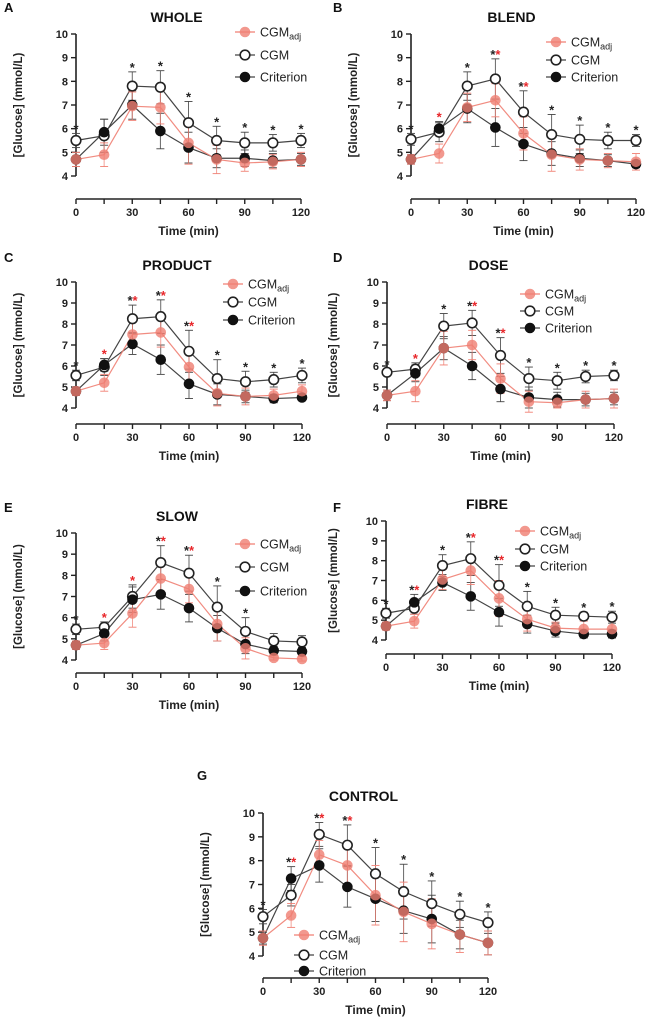 Image resolution: width=648 pixels, height=1024 pixels. Describe the element at coordinates (65, 598) in the screenshot. I see `y-tick-label: 7` at that location.